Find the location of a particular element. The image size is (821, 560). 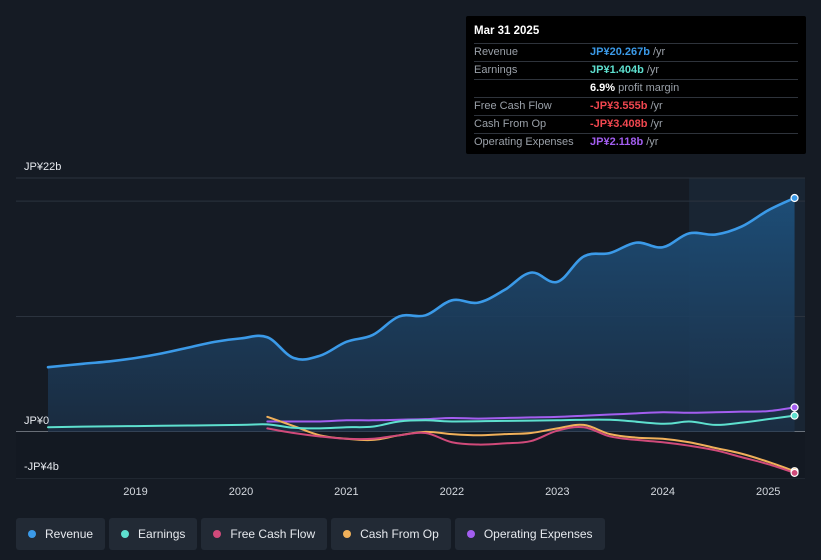

tooltip-row: 6.9% profit margin is located at coordinates (636, 89).